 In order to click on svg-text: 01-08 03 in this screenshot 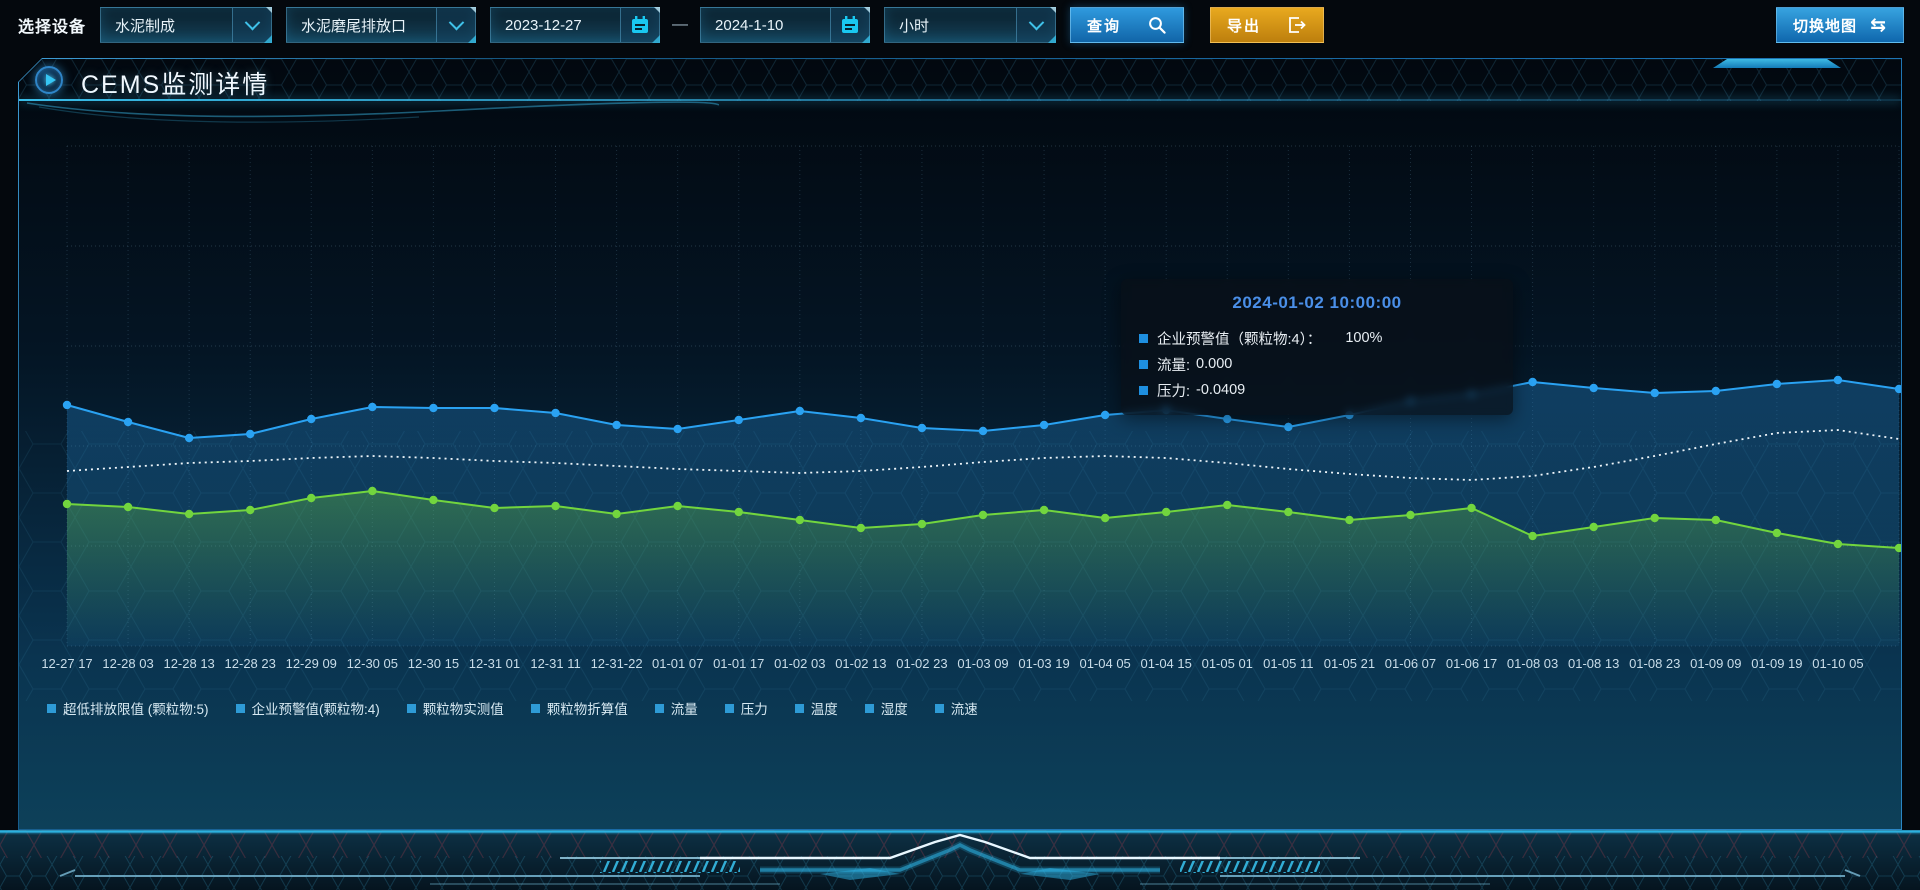, I will do `click(1532, 663)`.